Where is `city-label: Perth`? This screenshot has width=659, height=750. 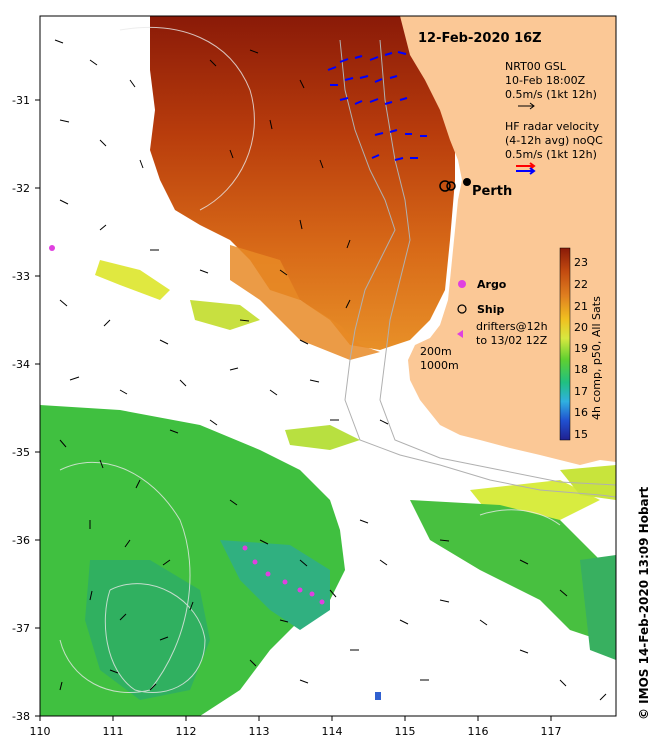
city-label: Perth is located at coordinates (492, 191).